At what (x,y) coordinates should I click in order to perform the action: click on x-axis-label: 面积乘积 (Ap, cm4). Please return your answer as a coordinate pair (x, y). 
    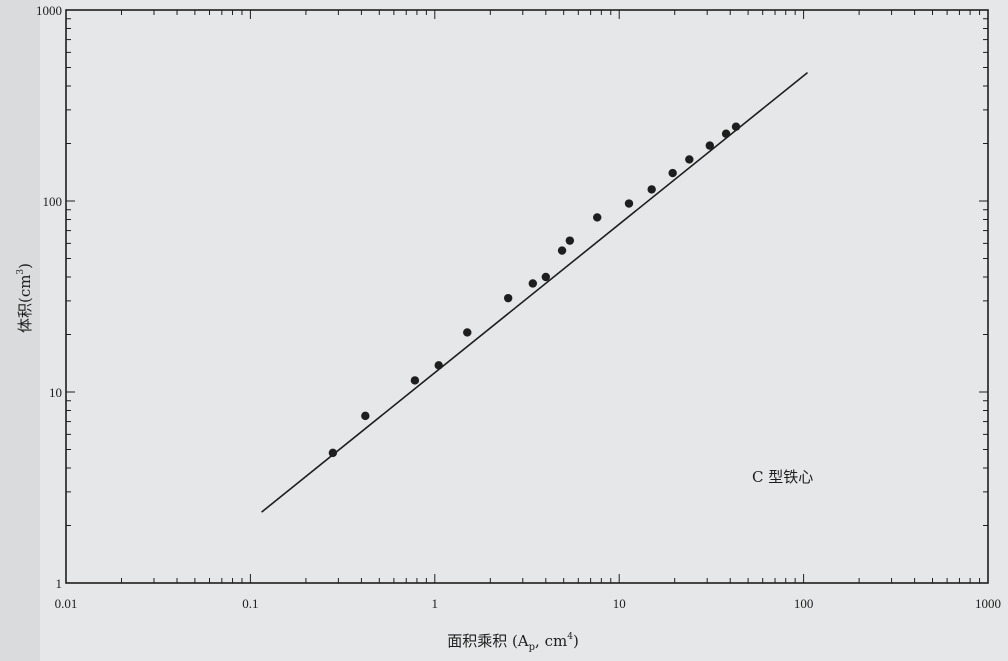
    Looking at the image, I should click on (513, 642).